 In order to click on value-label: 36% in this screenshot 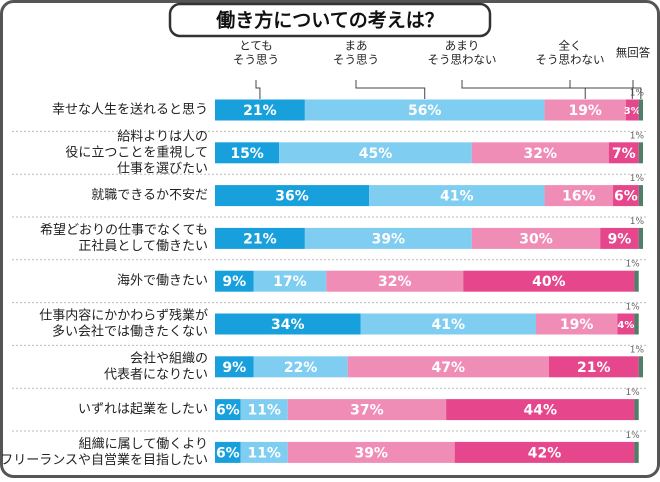, I will do `click(292, 197)`.